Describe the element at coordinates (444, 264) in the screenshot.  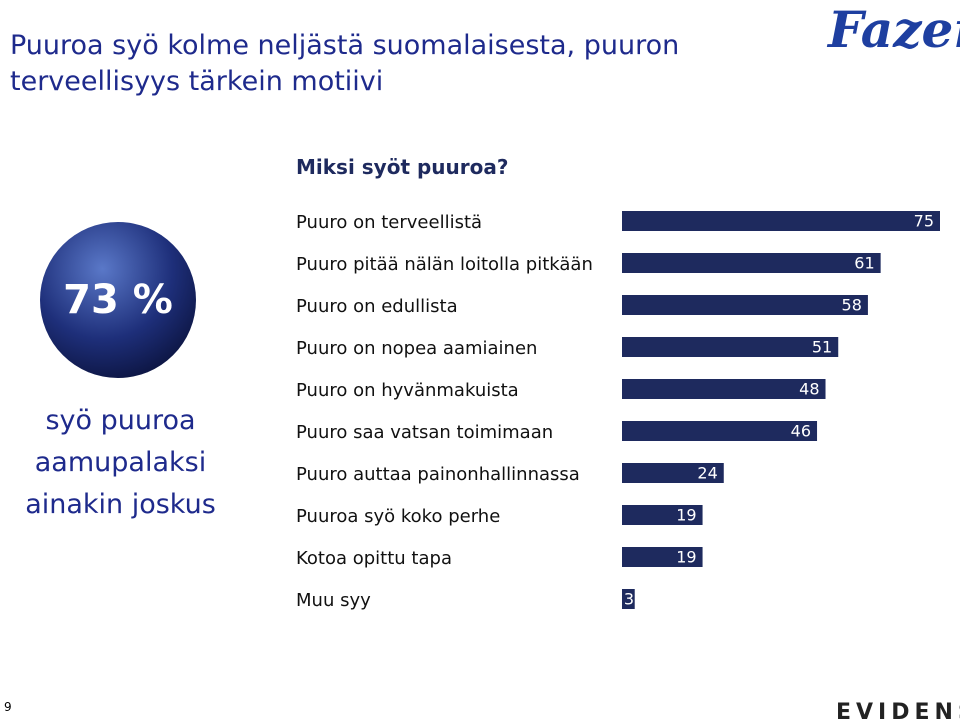
I see `category-label: Puuro pitää nälän loitolla pitkään` at that location.